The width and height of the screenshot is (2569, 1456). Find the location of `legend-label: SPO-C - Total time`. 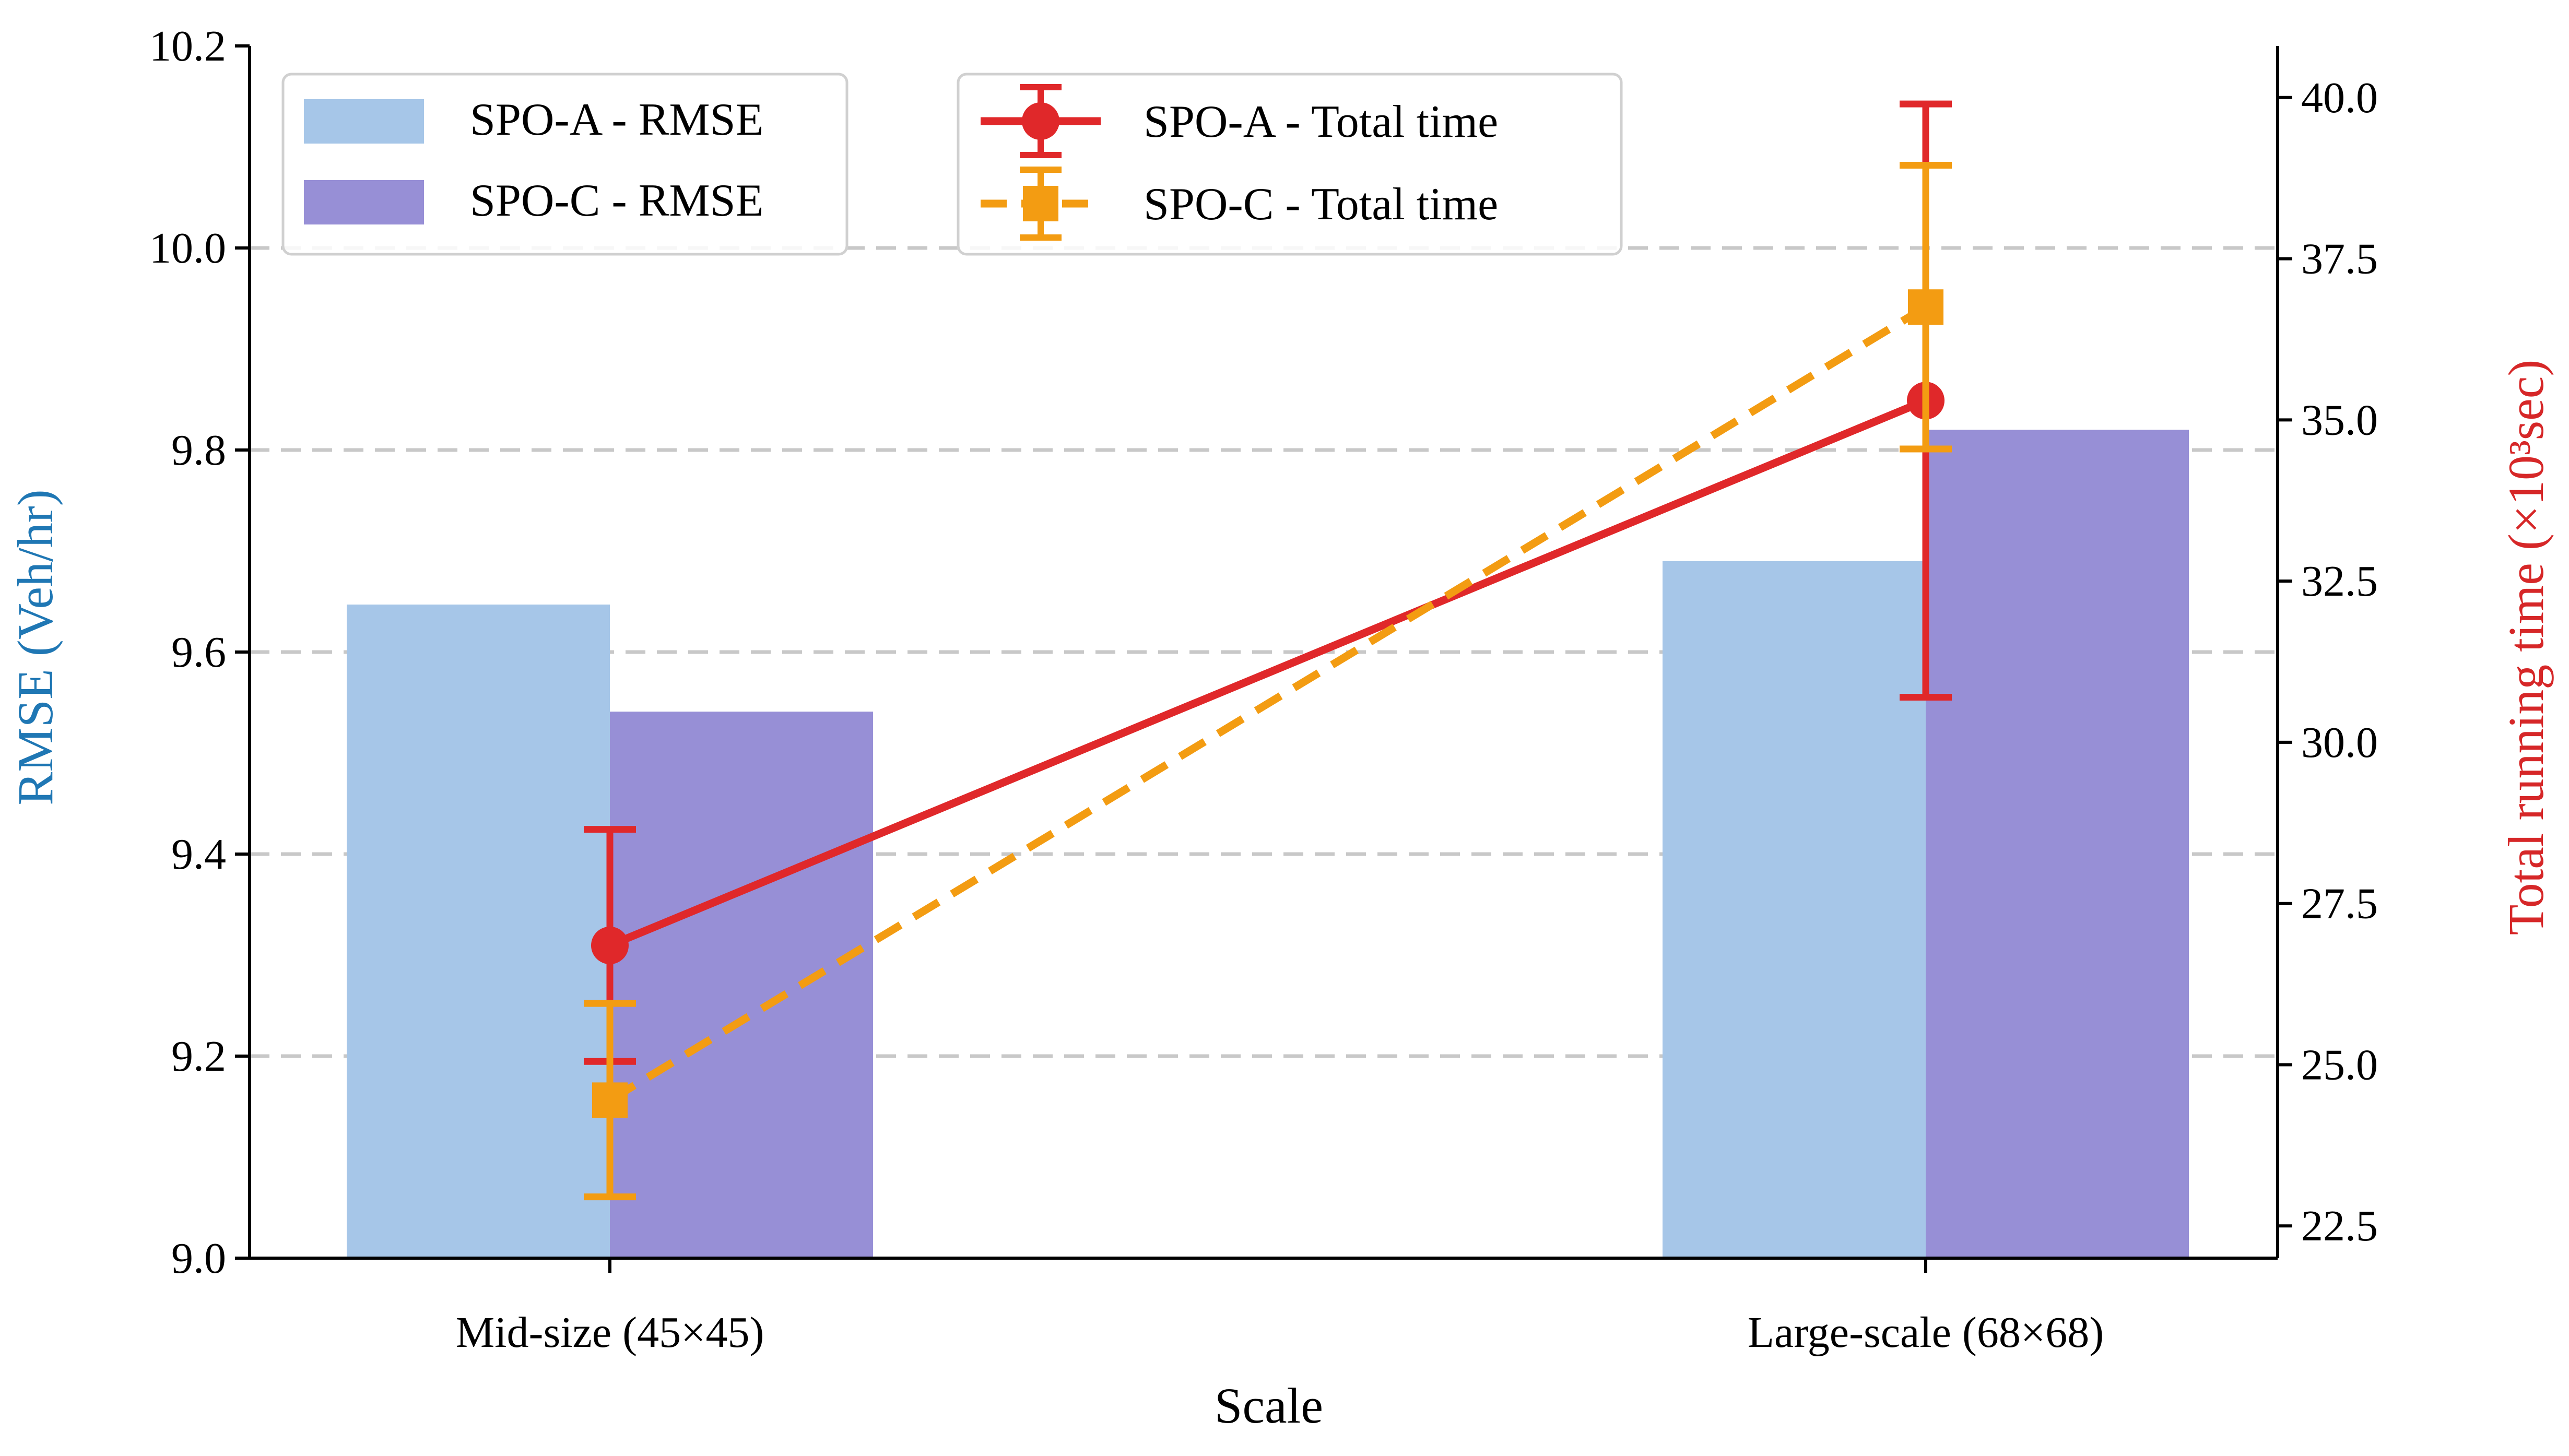

legend-label: SPO-C - Total time is located at coordinates (1321, 205).